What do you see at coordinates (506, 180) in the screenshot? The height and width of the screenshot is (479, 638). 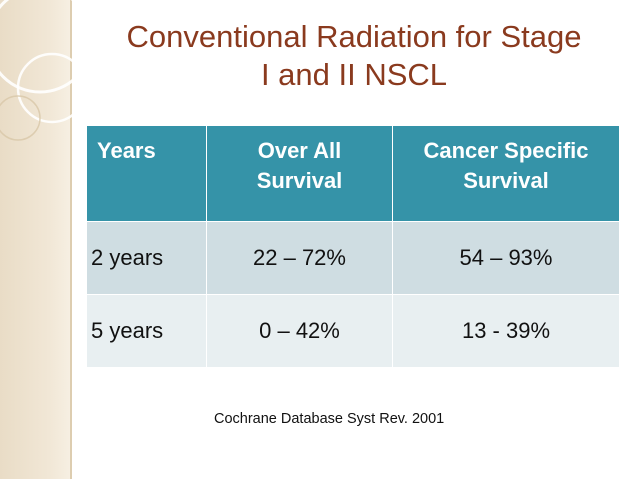 I see `header-cancer-specific-line-2: Survival` at bounding box center [506, 180].